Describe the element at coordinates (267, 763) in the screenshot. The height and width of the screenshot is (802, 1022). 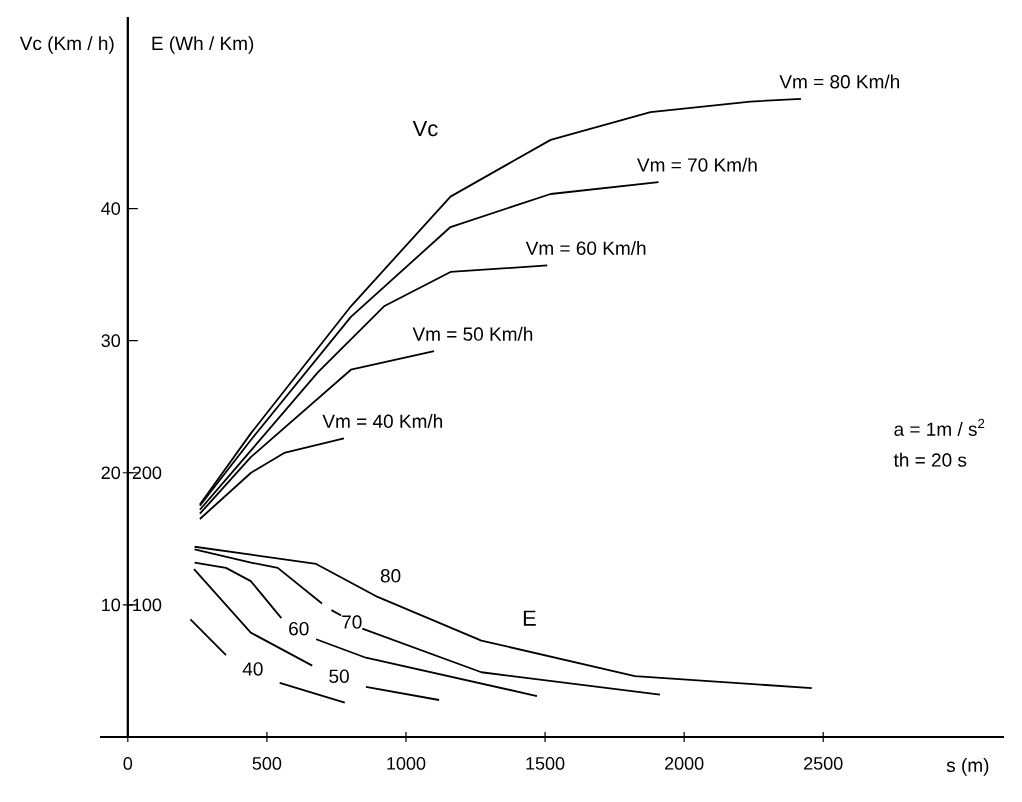
I see `x-tick-label: 500` at that location.